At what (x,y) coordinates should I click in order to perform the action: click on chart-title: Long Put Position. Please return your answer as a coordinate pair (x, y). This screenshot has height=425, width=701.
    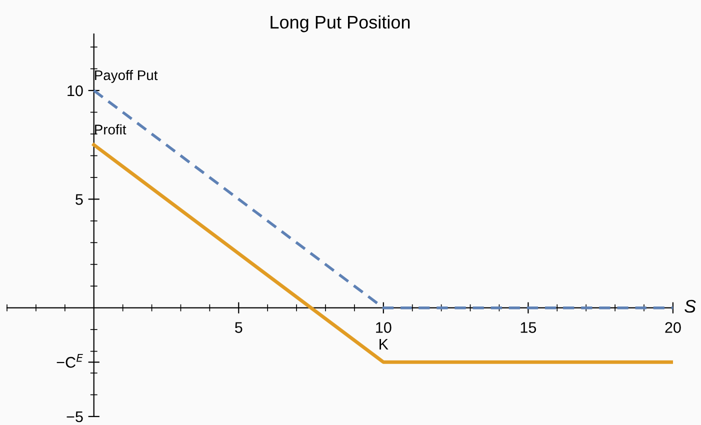
    Looking at the image, I should click on (340, 23).